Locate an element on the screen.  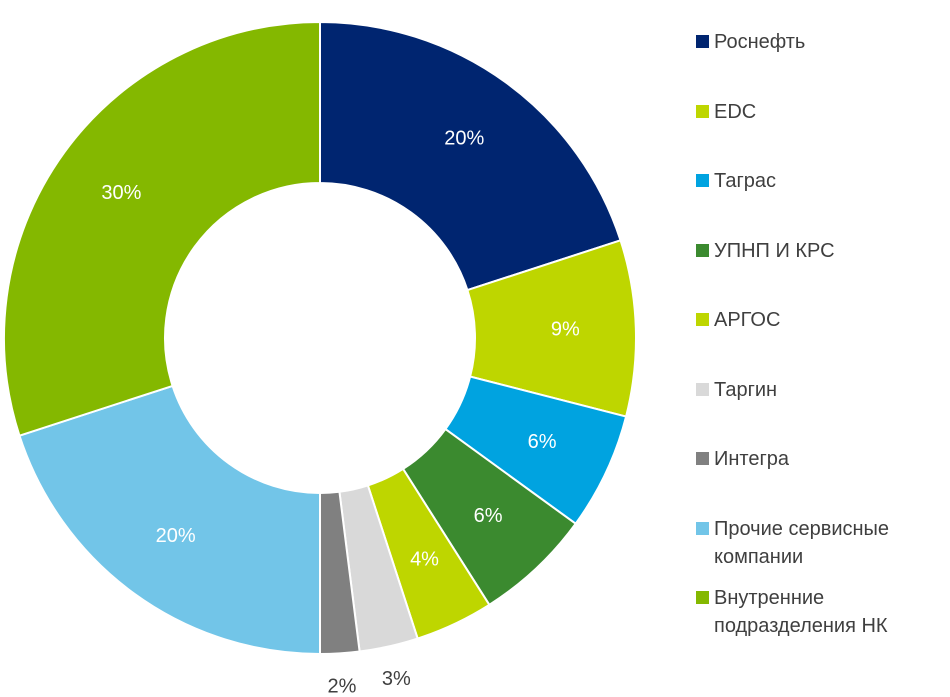
legend-item: Внутренние подразделения НК is located at coordinates (823, 612).